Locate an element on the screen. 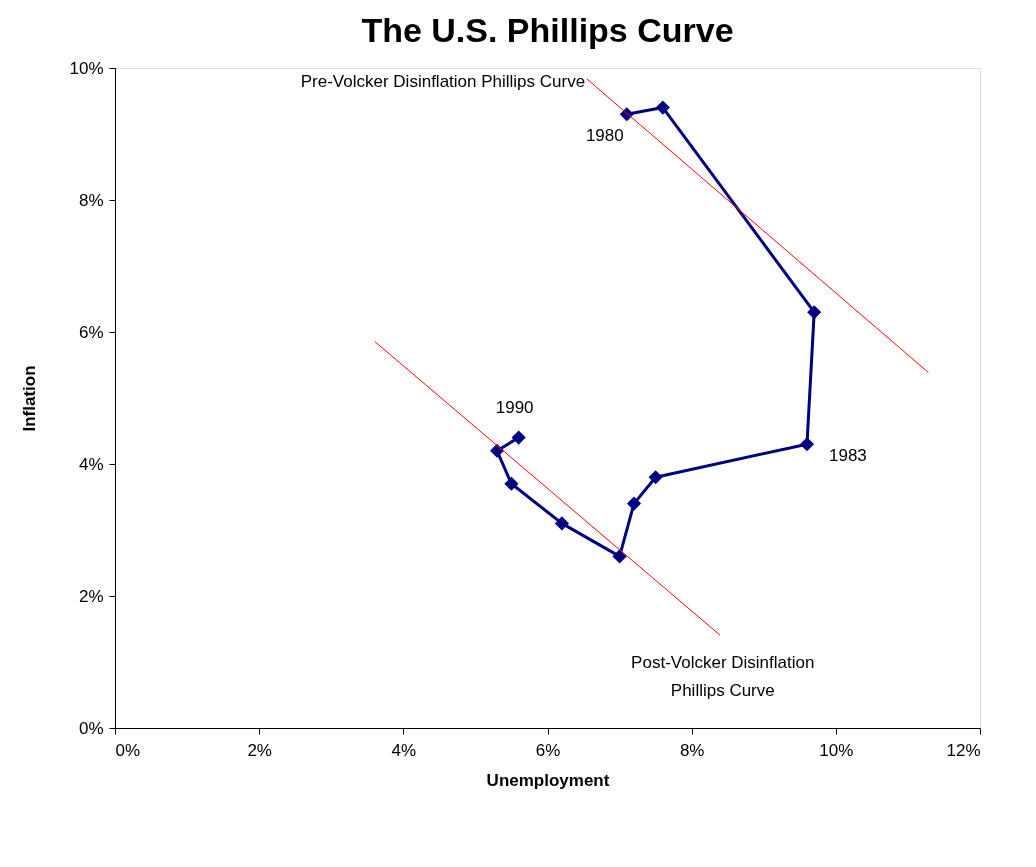 The width and height of the screenshot is (1036, 867). x-tick-label: 6% is located at coordinates (548, 750).